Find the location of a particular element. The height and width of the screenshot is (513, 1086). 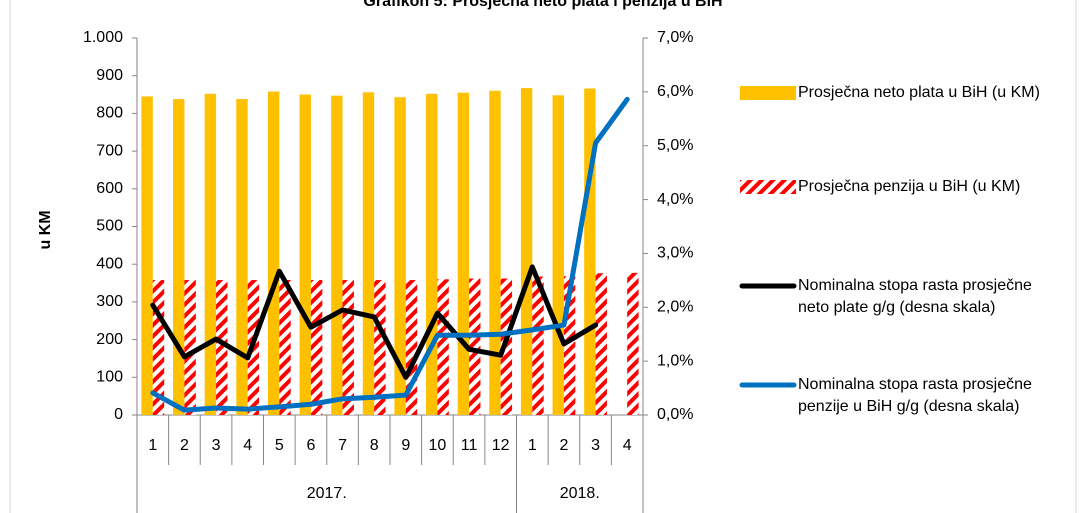

x-tick-label: 8 is located at coordinates (374, 445).